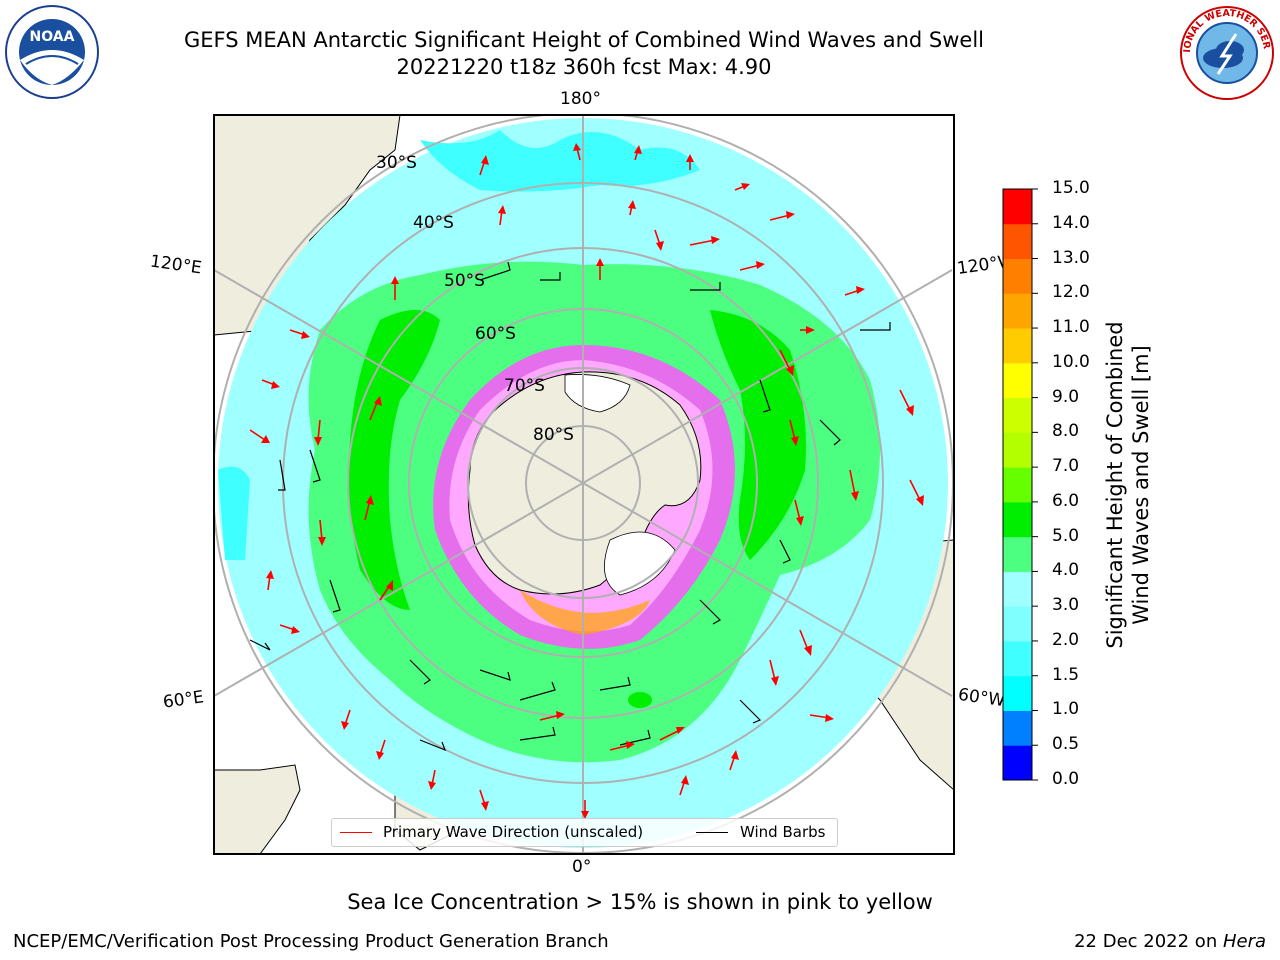 The width and height of the screenshot is (1280, 960). Describe the element at coordinates (712, 832) in the screenshot. I see `wind-barbs-legend-swatch` at that location.